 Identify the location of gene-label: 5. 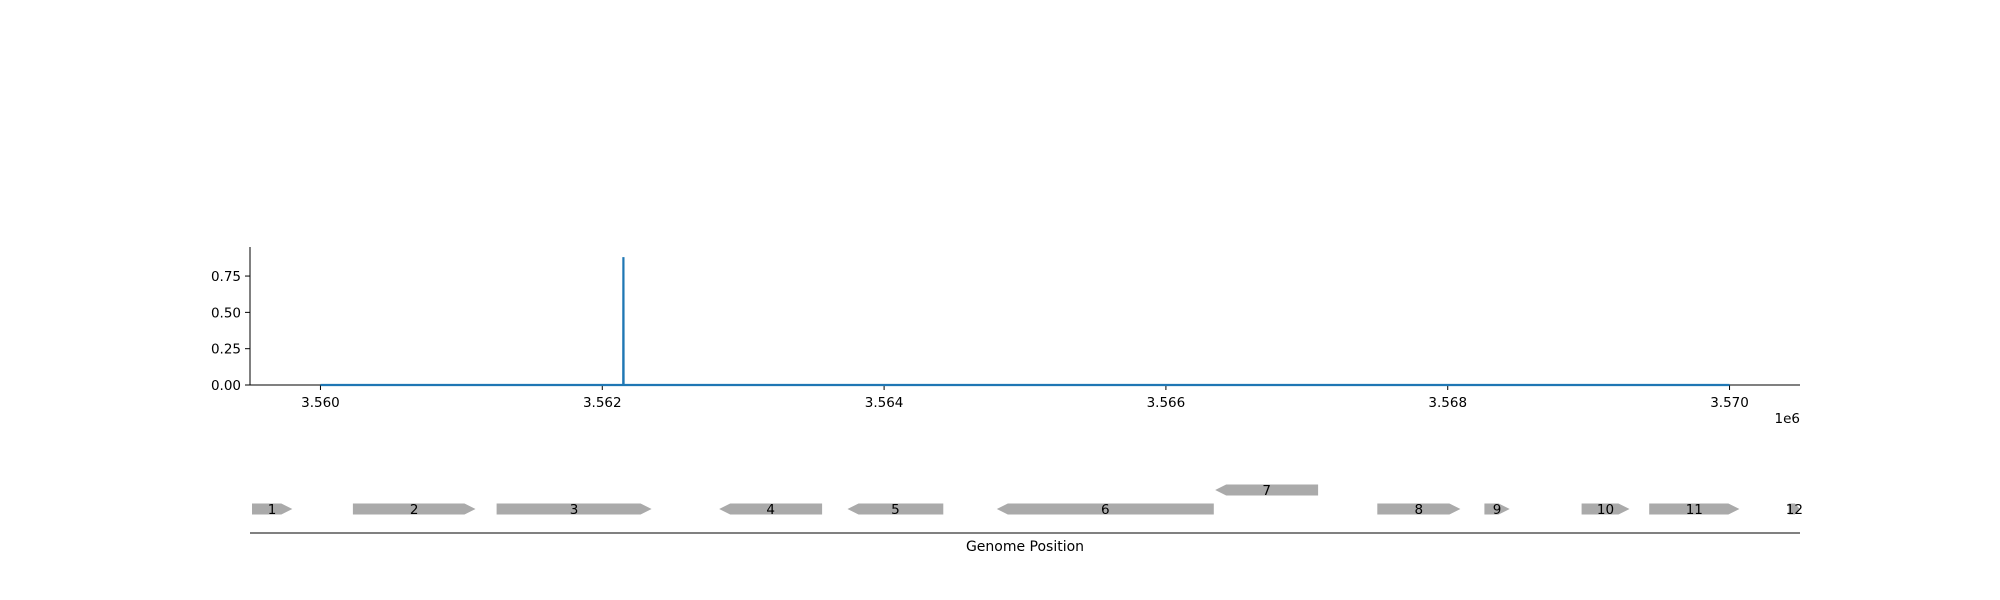
(895, 510).